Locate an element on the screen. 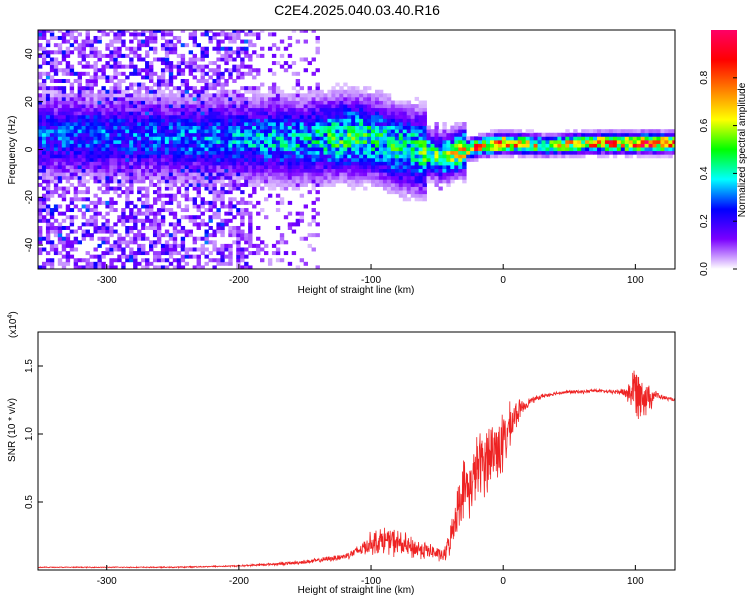 This screenshot has width=750, height=600. spectrogram-x-ticks: -300 -200 -100 0 100 is located at coordinates (370, 275).